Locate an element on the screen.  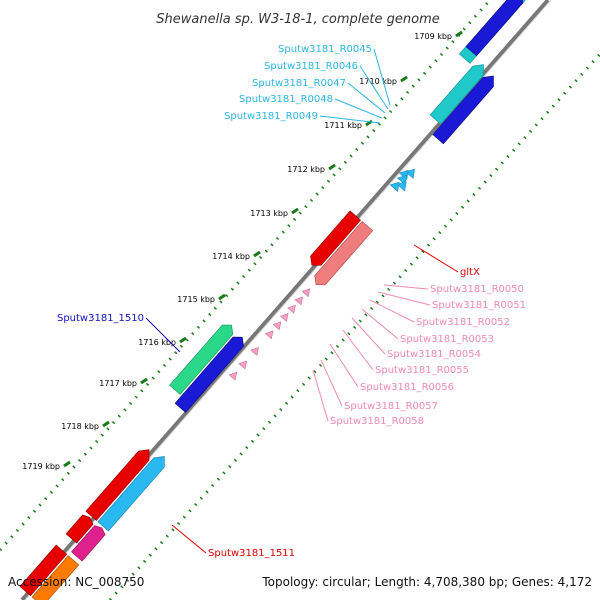
kbp-label: 1718 kbp is located at coordinates (80, 426).